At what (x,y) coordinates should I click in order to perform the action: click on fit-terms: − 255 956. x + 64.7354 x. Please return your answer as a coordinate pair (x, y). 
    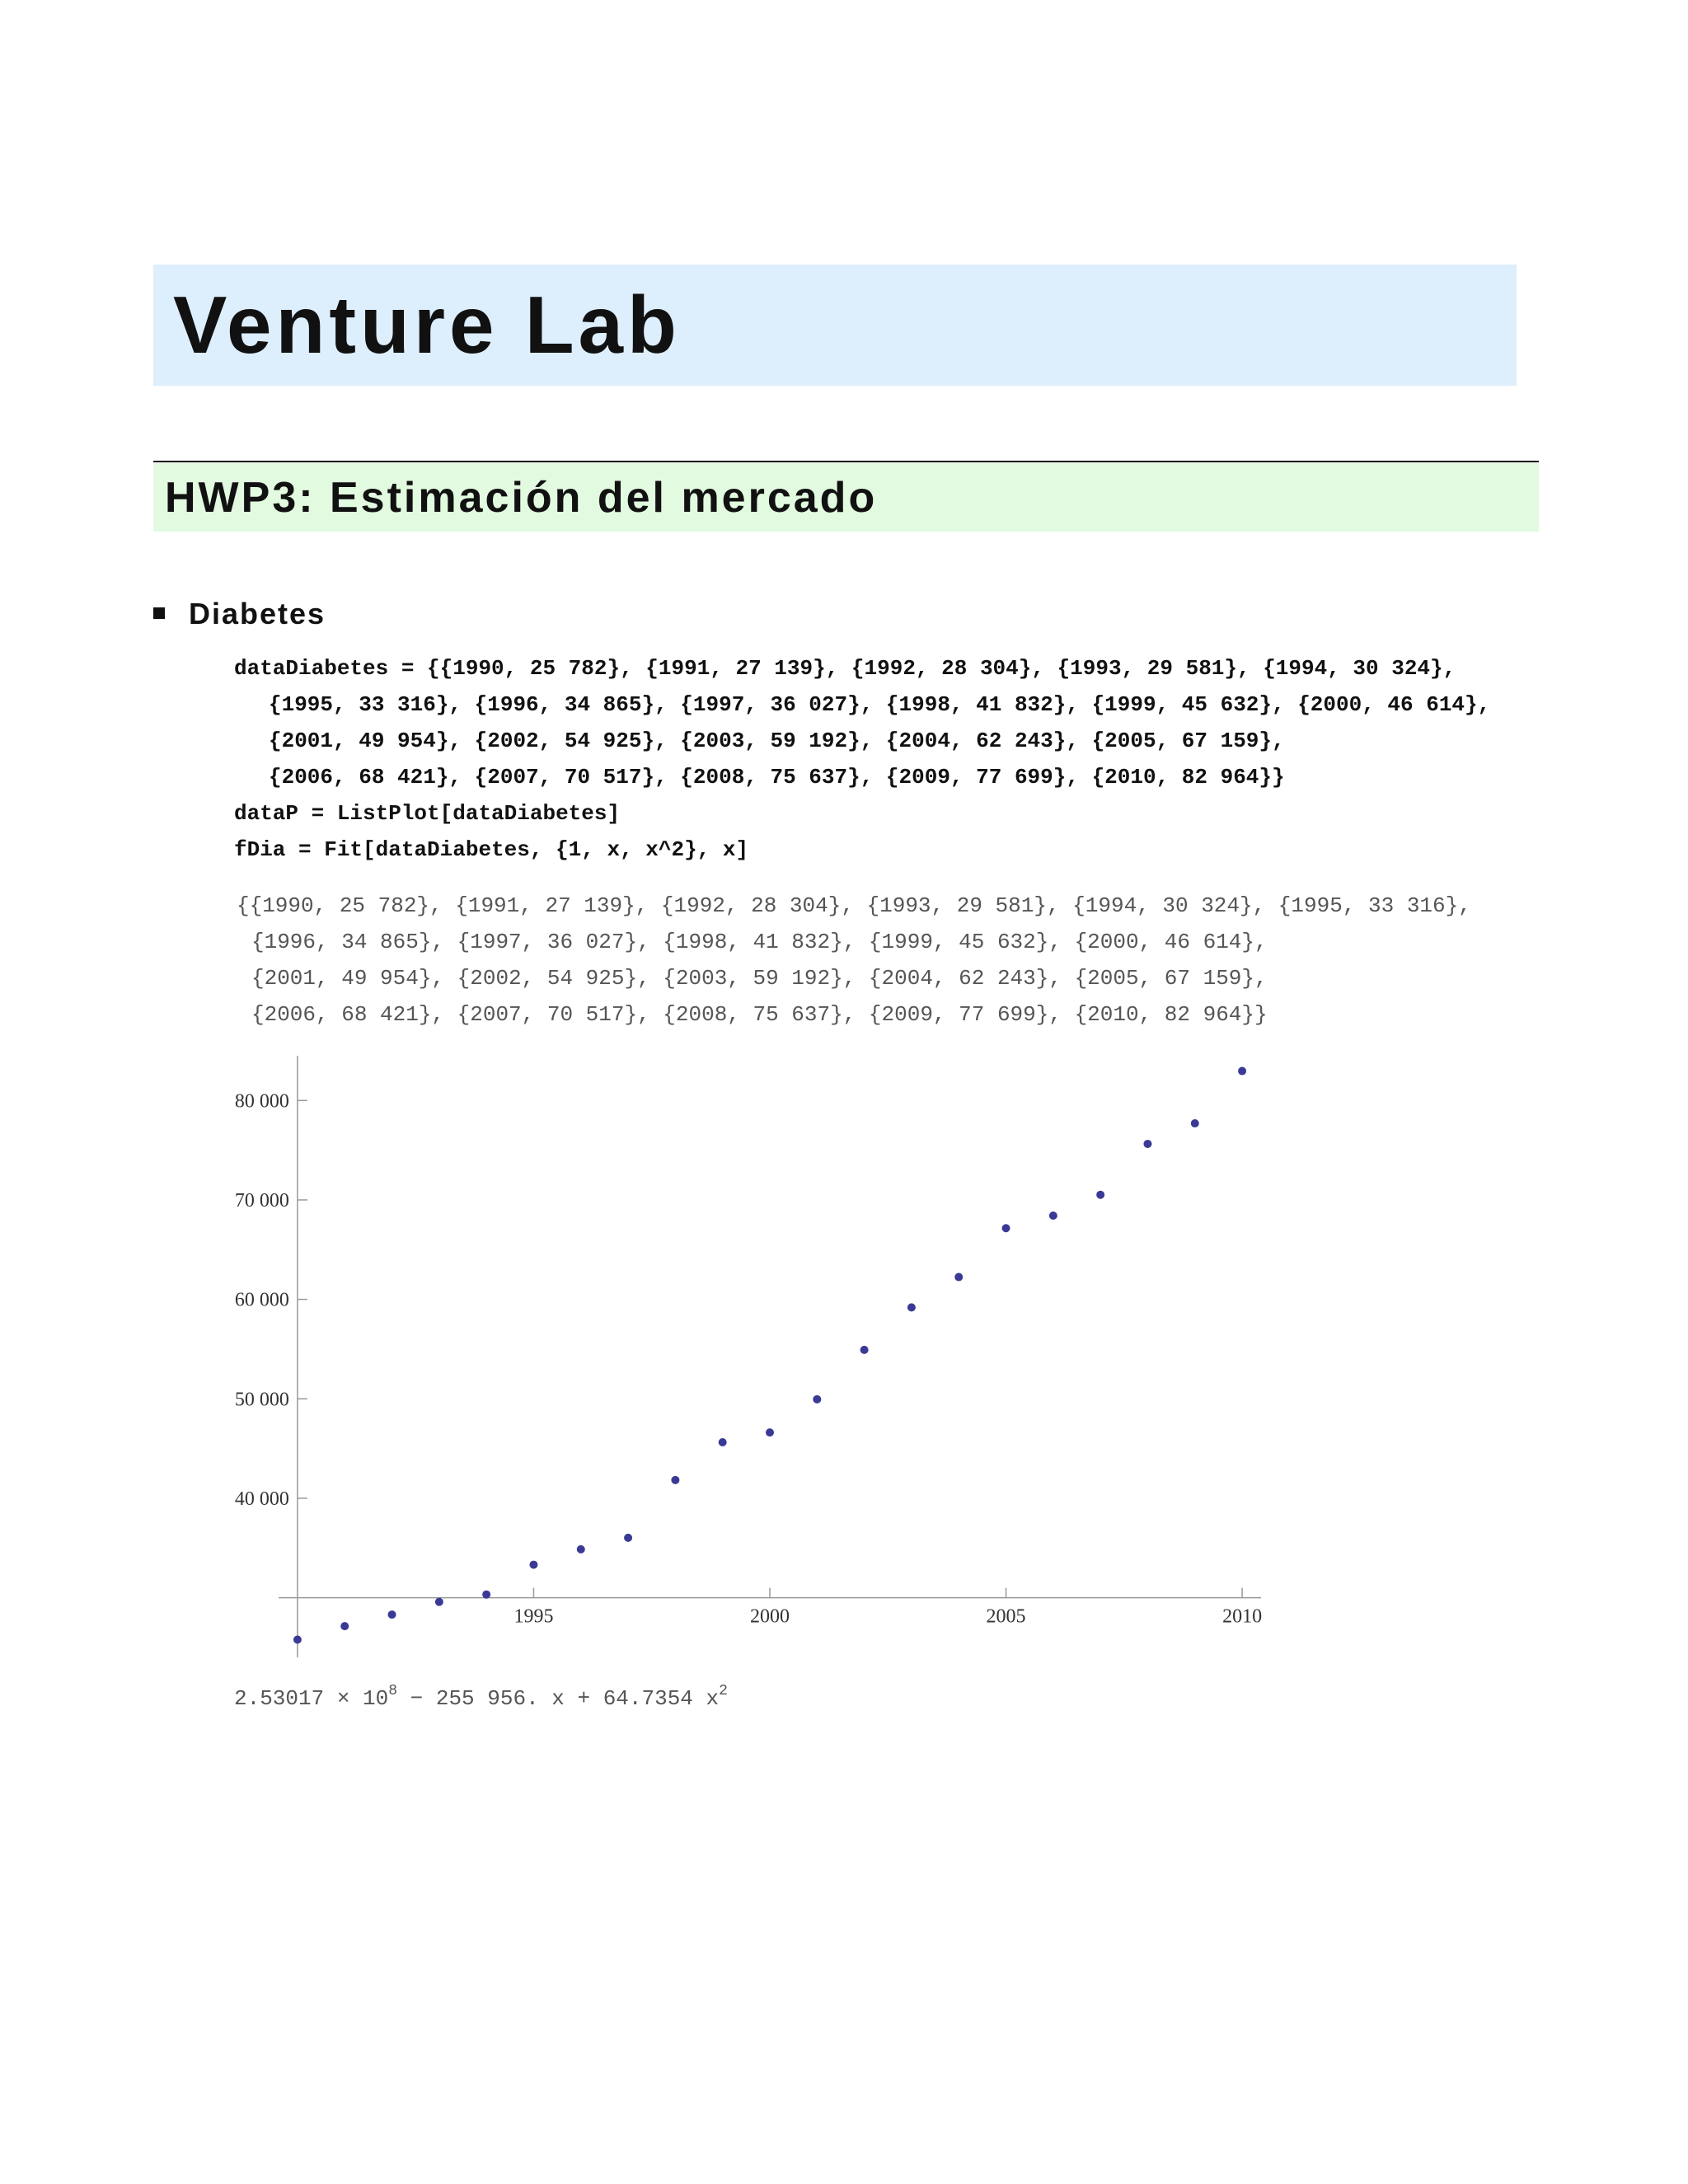
    Looking at the image, I should click on (558, 1698).